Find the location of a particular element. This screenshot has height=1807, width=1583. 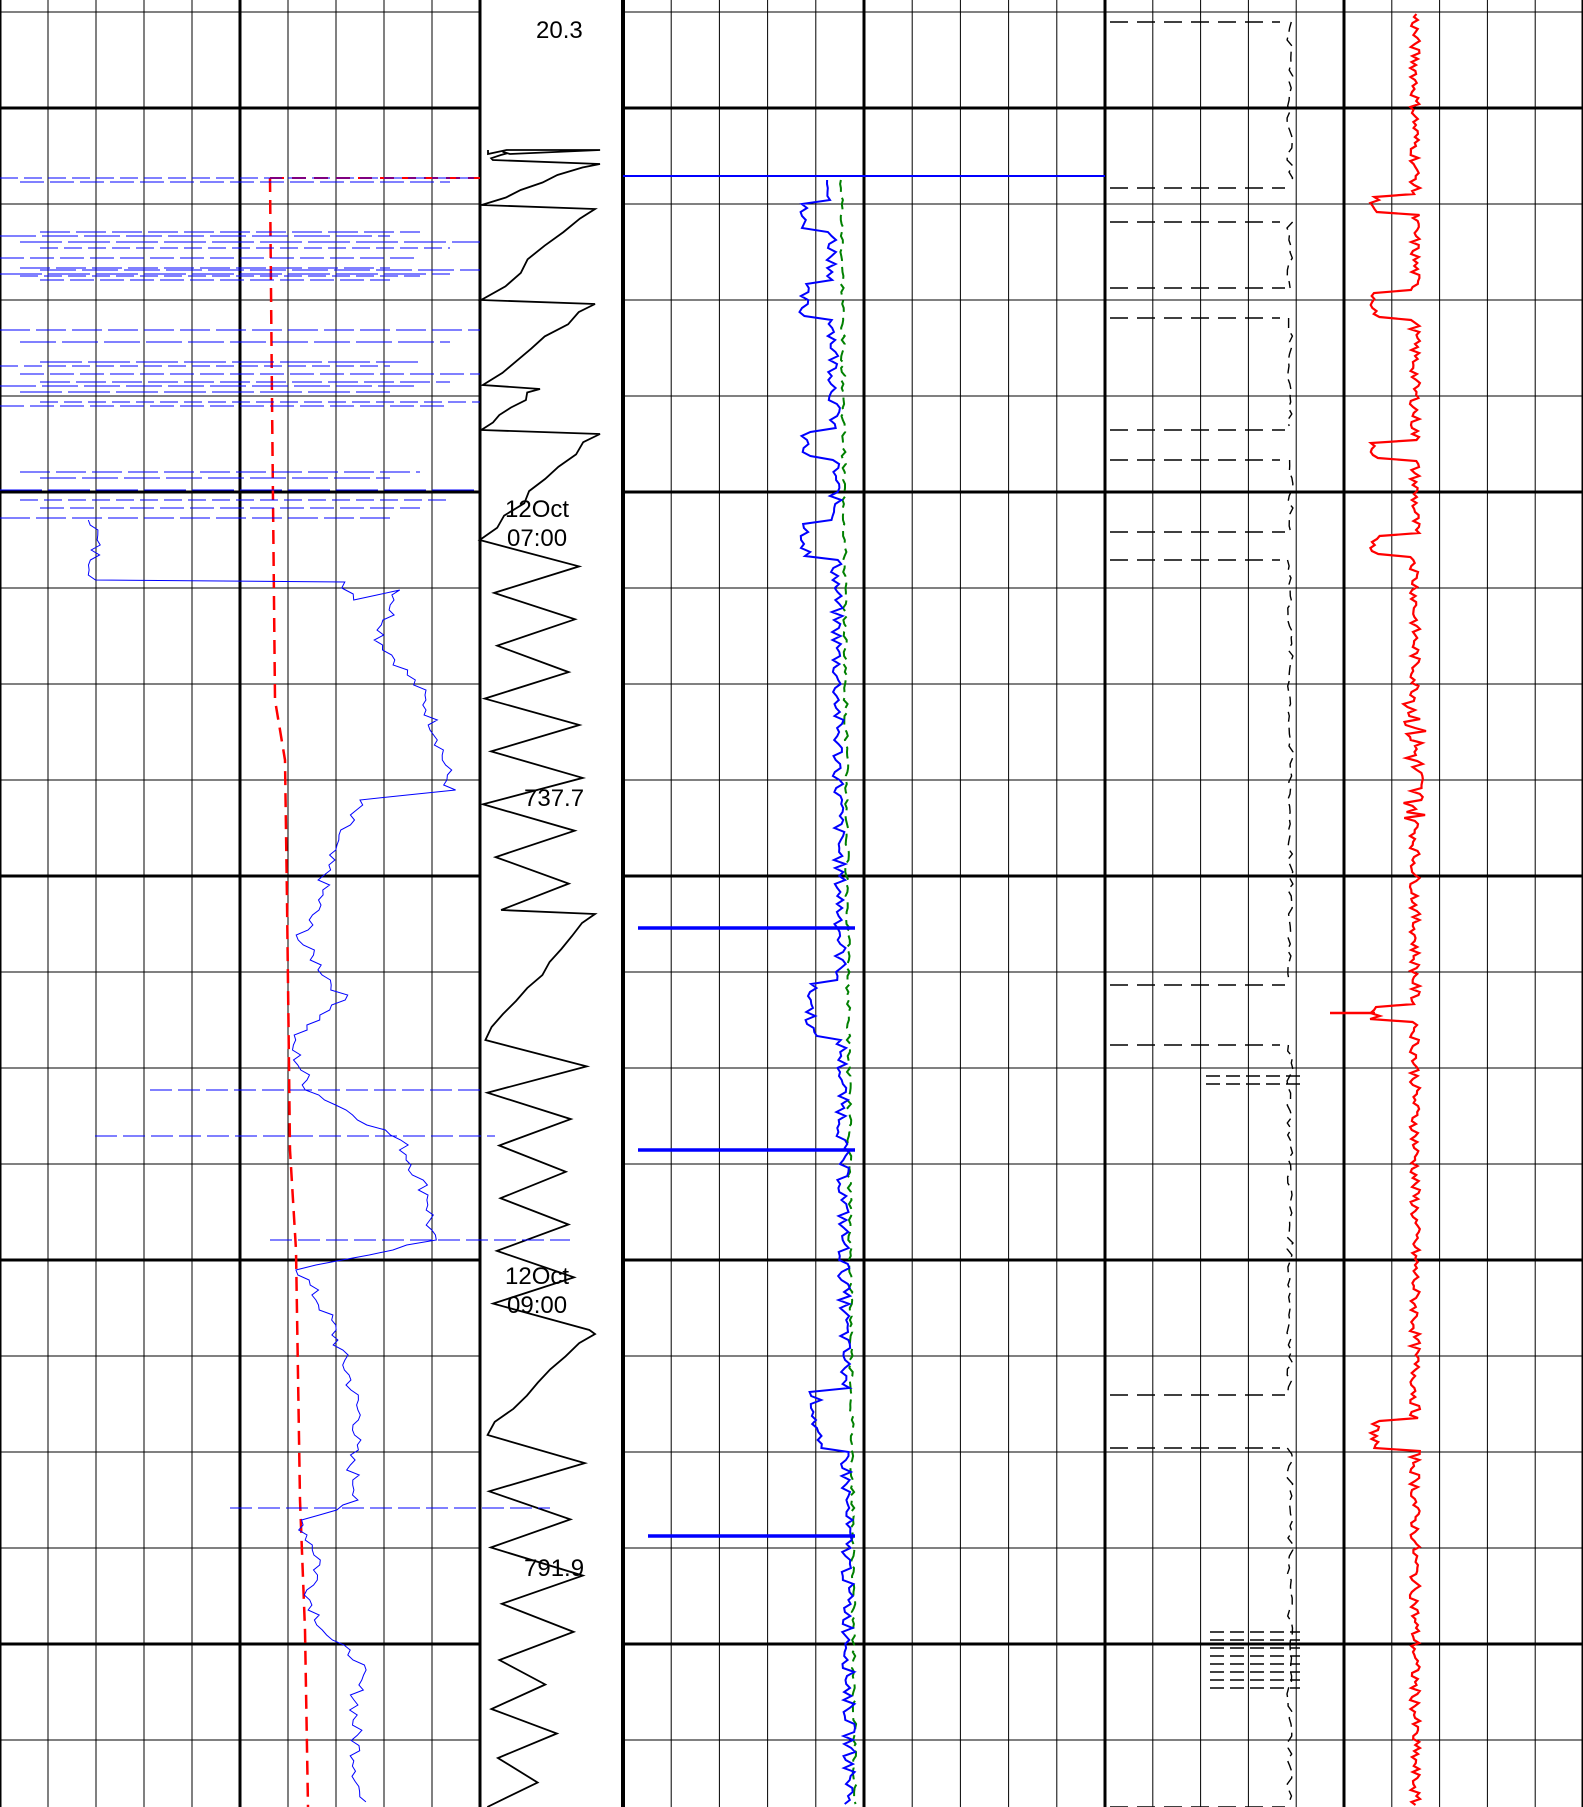

time-label-time-2: 09:00 is located at coordinates (537, 1305).